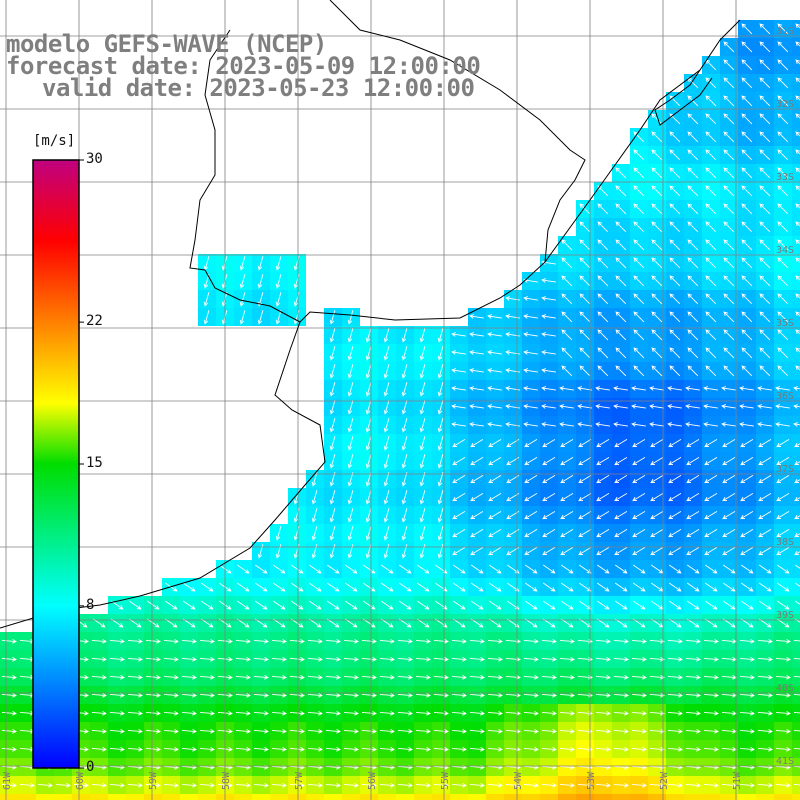  Describe the element at coordinates (58, 464) in the screenshot. I see `colorbar` at that location.